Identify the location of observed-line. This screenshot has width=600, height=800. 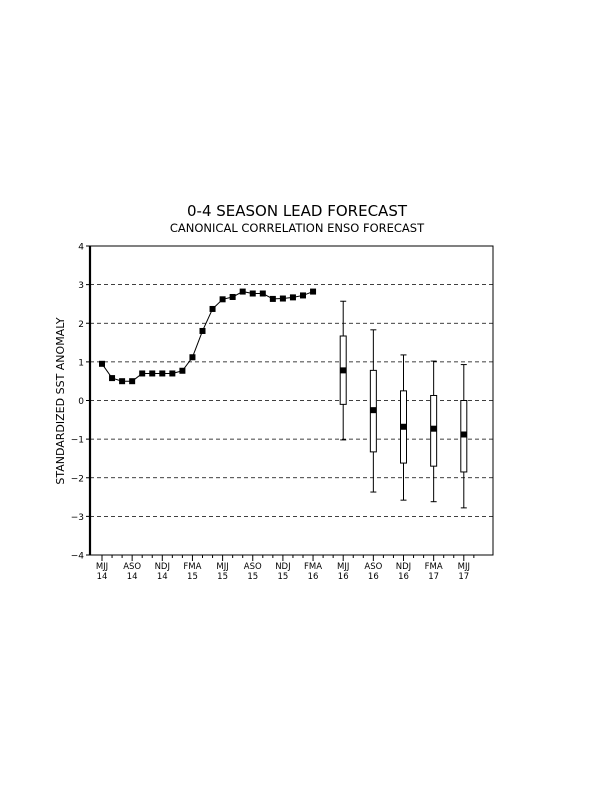
(207, 336).